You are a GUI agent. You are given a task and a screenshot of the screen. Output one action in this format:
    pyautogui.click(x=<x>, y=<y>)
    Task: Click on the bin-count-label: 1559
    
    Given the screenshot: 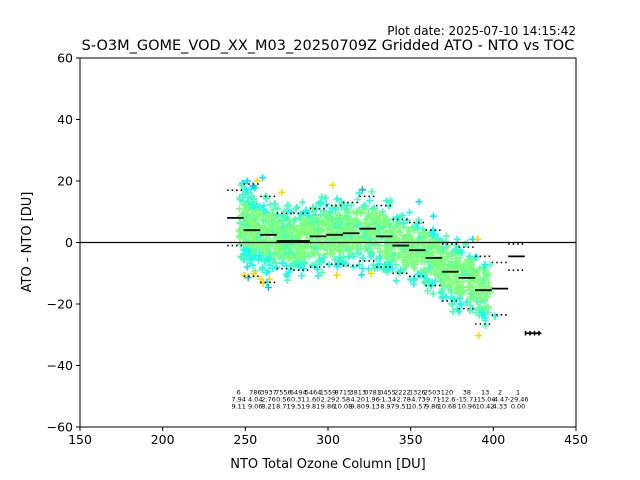 What is the action you would take?
    pyautogui.click(x=328, y=393)
    